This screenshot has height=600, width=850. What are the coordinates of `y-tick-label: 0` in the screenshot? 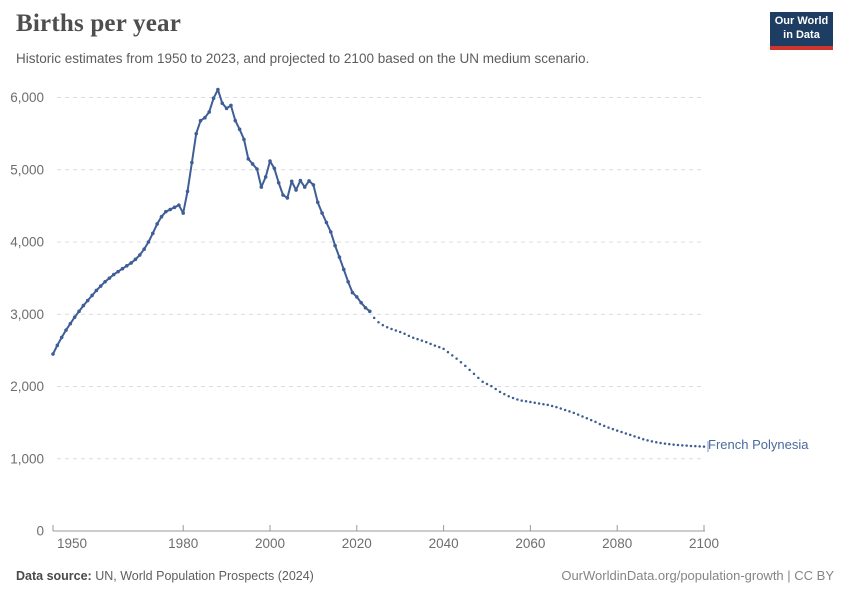 It's located at (40, 531).